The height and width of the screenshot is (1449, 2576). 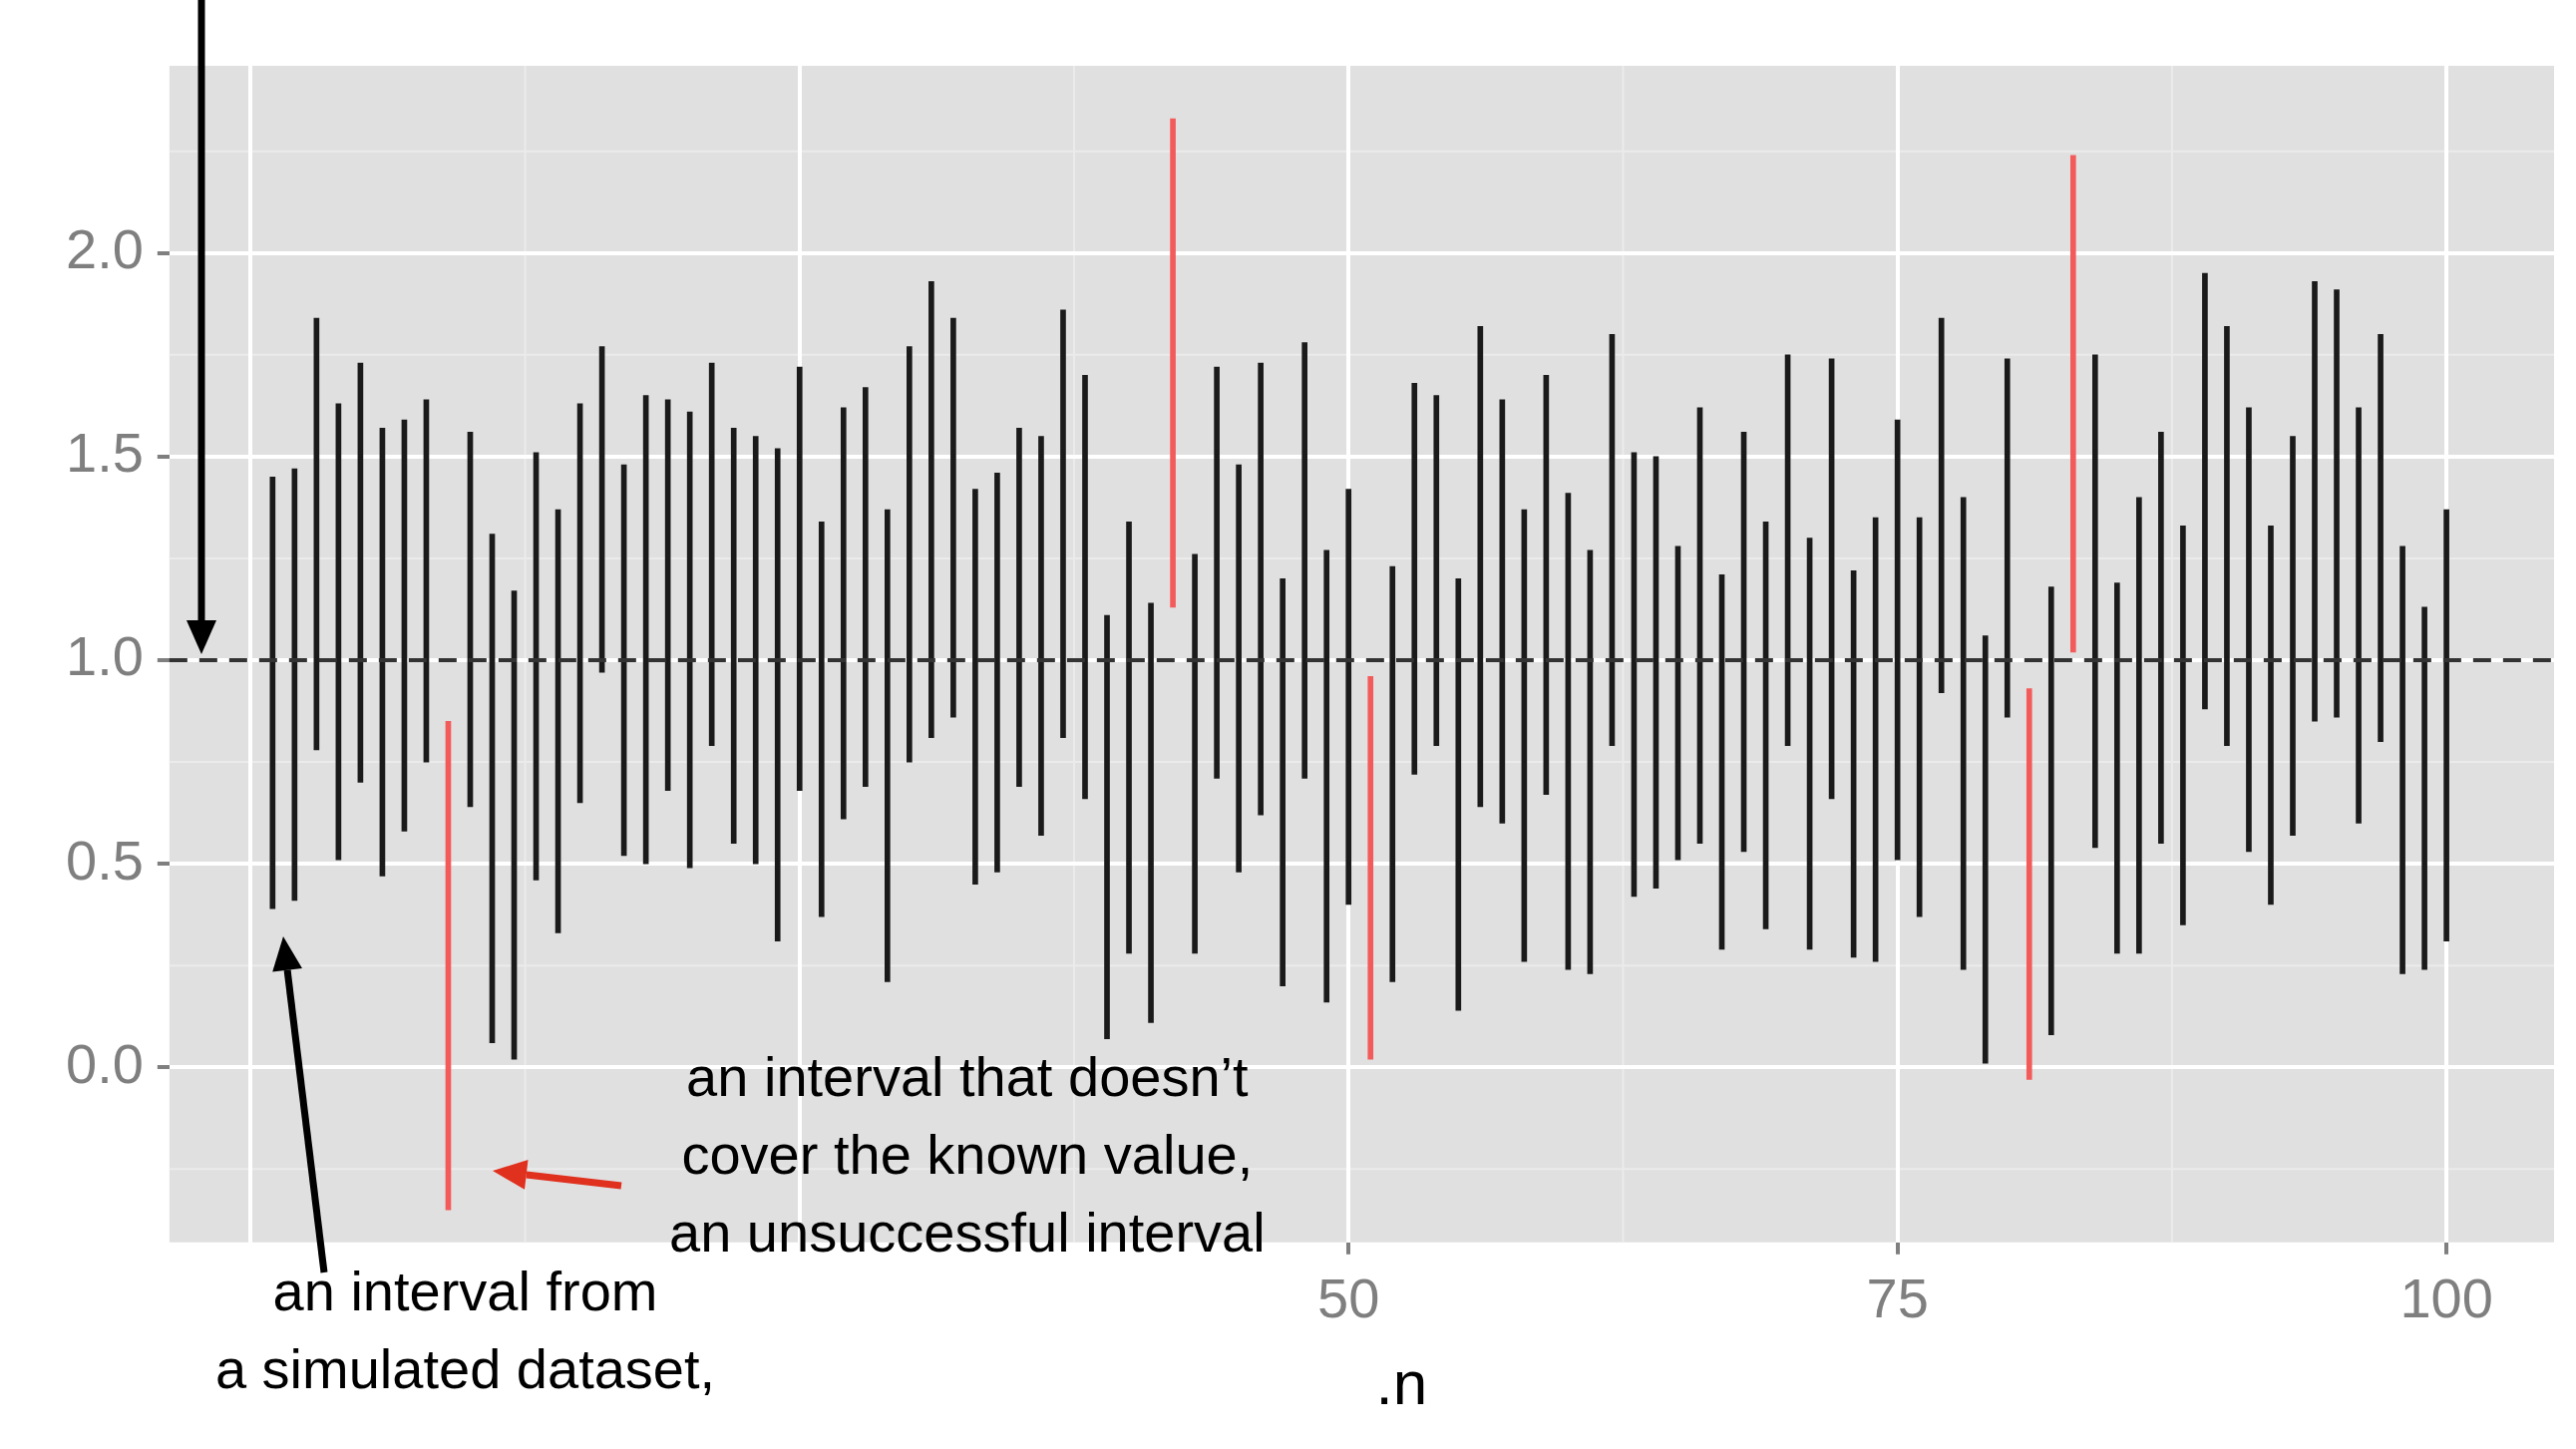 I want to click on y-tick-label: 2.0, so click(x=105, y=249).